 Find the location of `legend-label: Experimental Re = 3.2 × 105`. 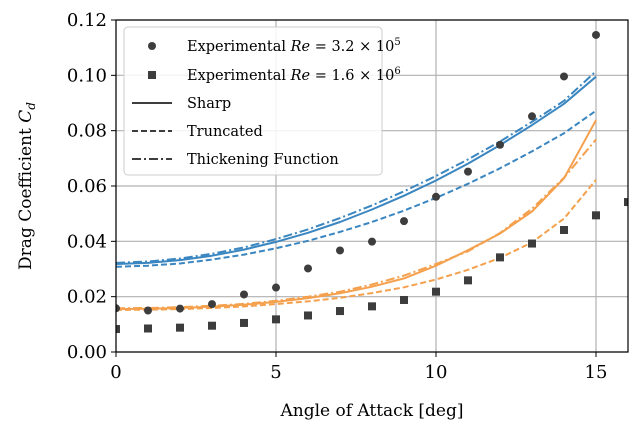

legend-label: Experimental Re = 3.2 × 105 is located at coordinates (294, 46).